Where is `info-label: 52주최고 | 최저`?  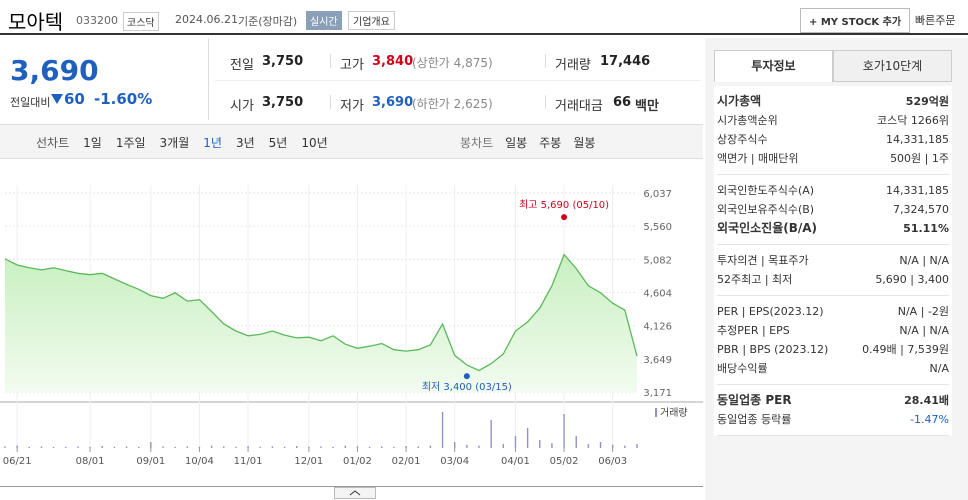 info-label: 52주최고 | 최저 is located at coordinates (755, 279).